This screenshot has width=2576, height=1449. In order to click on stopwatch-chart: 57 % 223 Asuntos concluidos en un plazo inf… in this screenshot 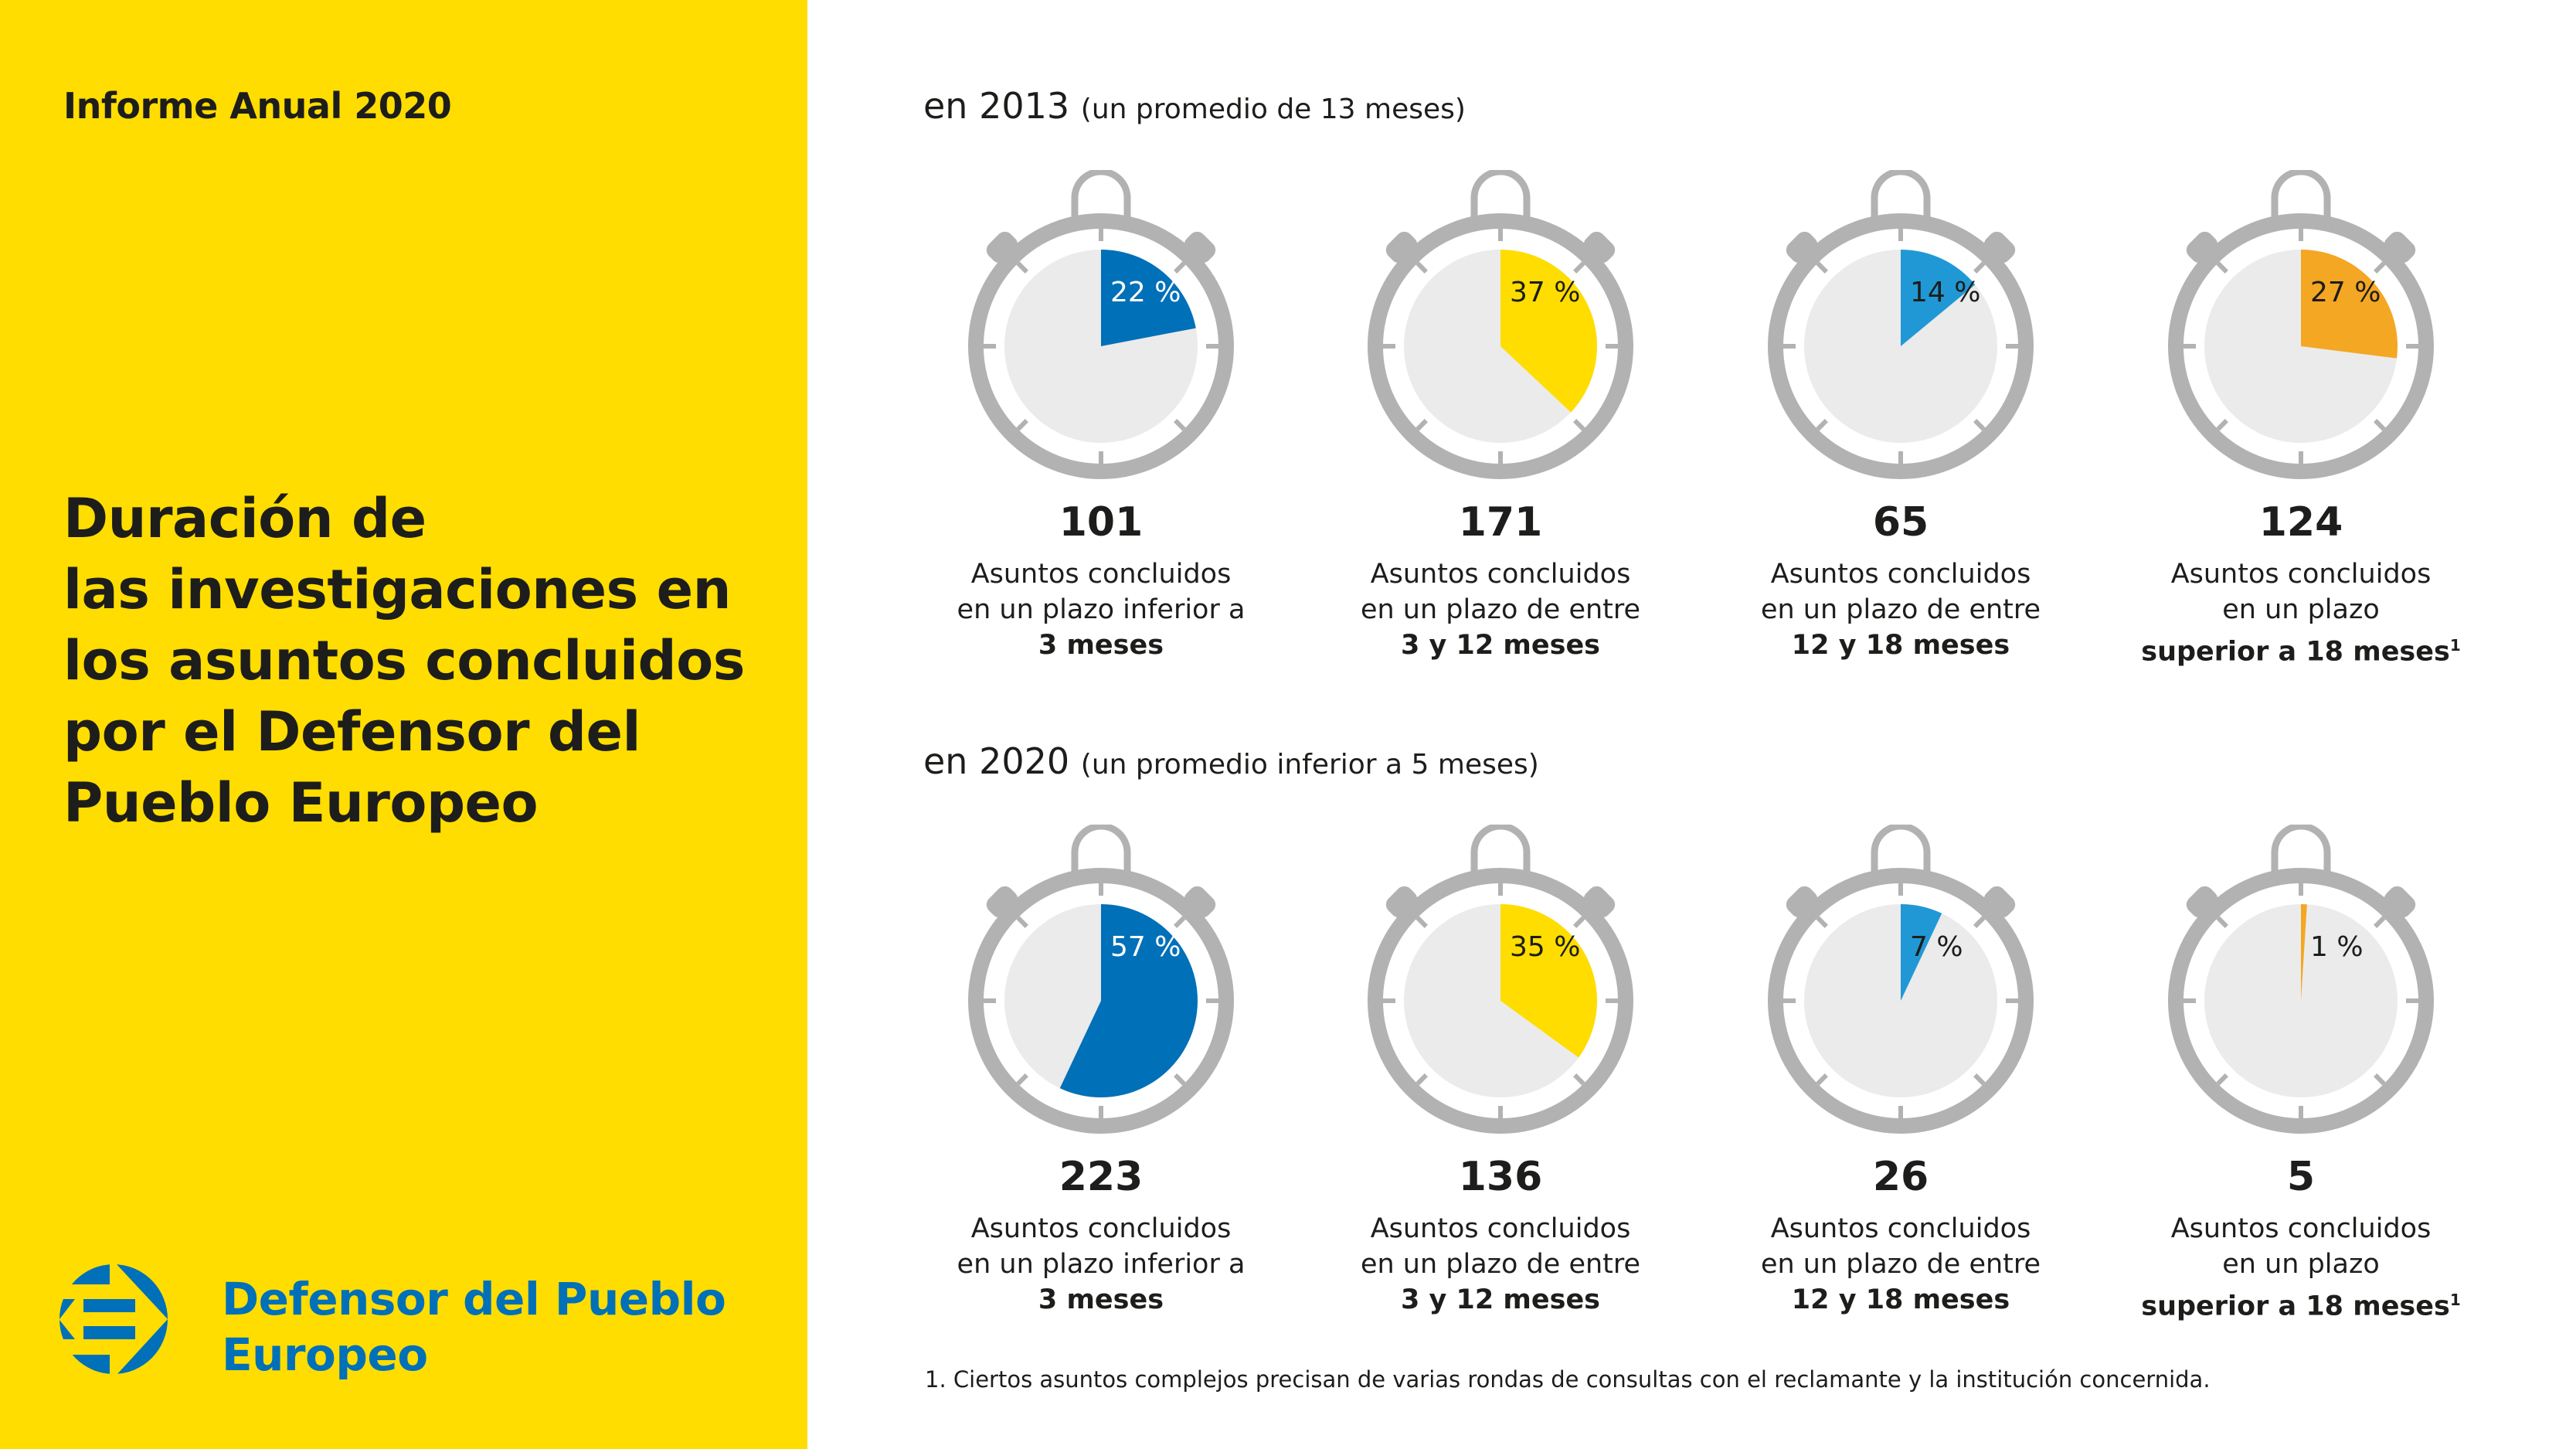, I will do `click(1101, 1071)`.